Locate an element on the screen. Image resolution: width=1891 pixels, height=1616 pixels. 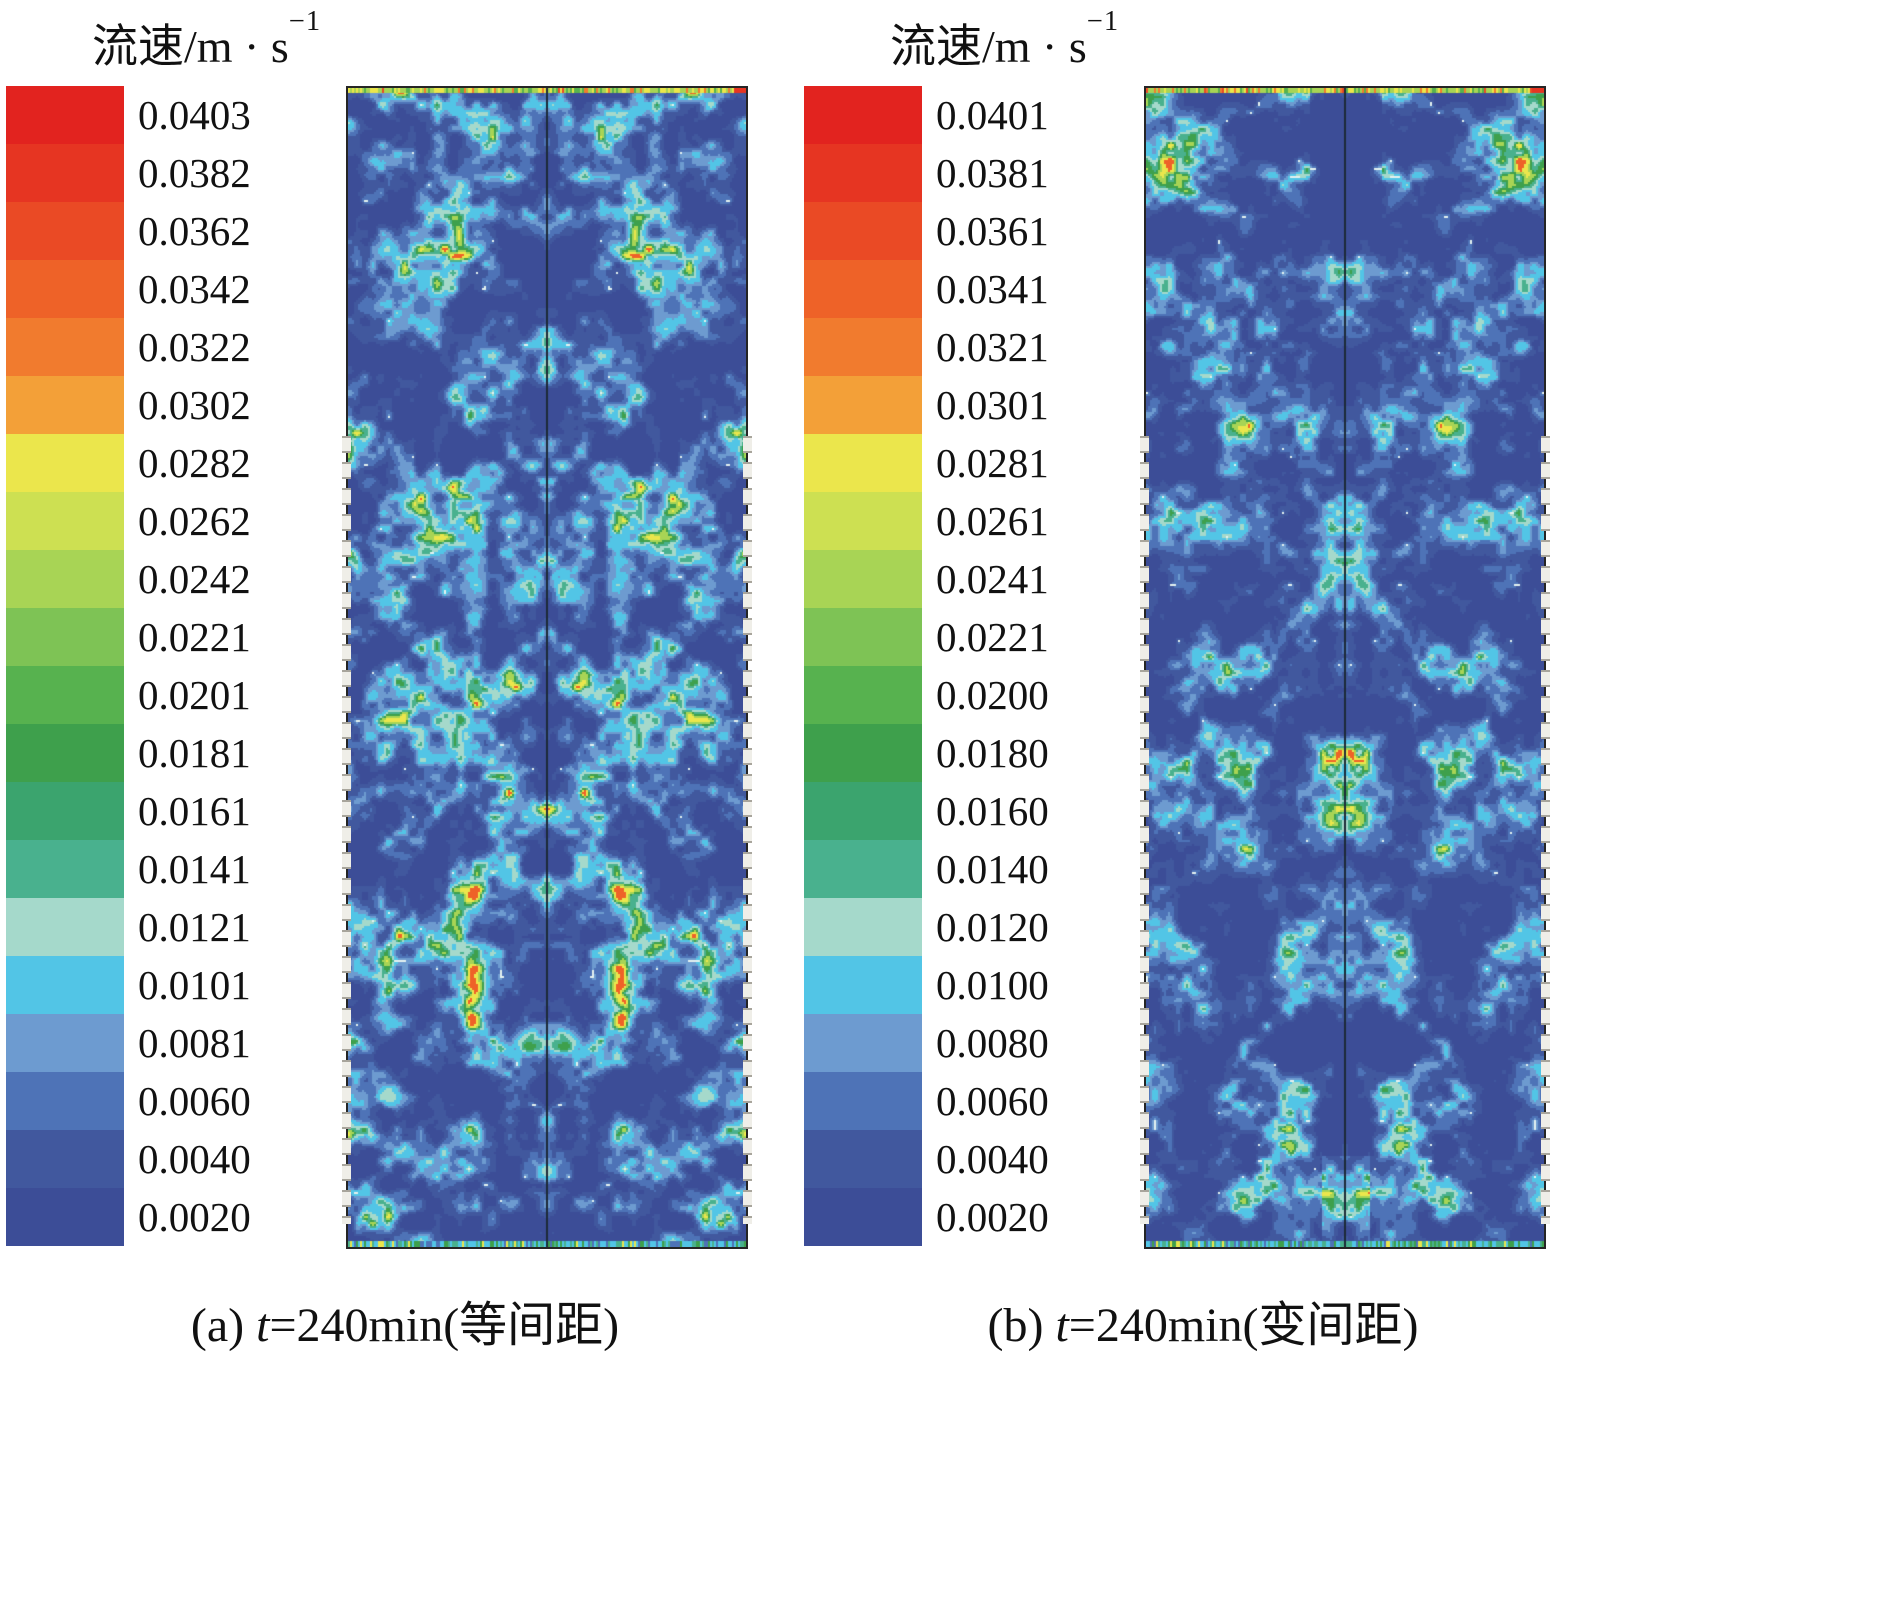
colorbar-level-label: 0.0161 is located at coordinates (194, 810).